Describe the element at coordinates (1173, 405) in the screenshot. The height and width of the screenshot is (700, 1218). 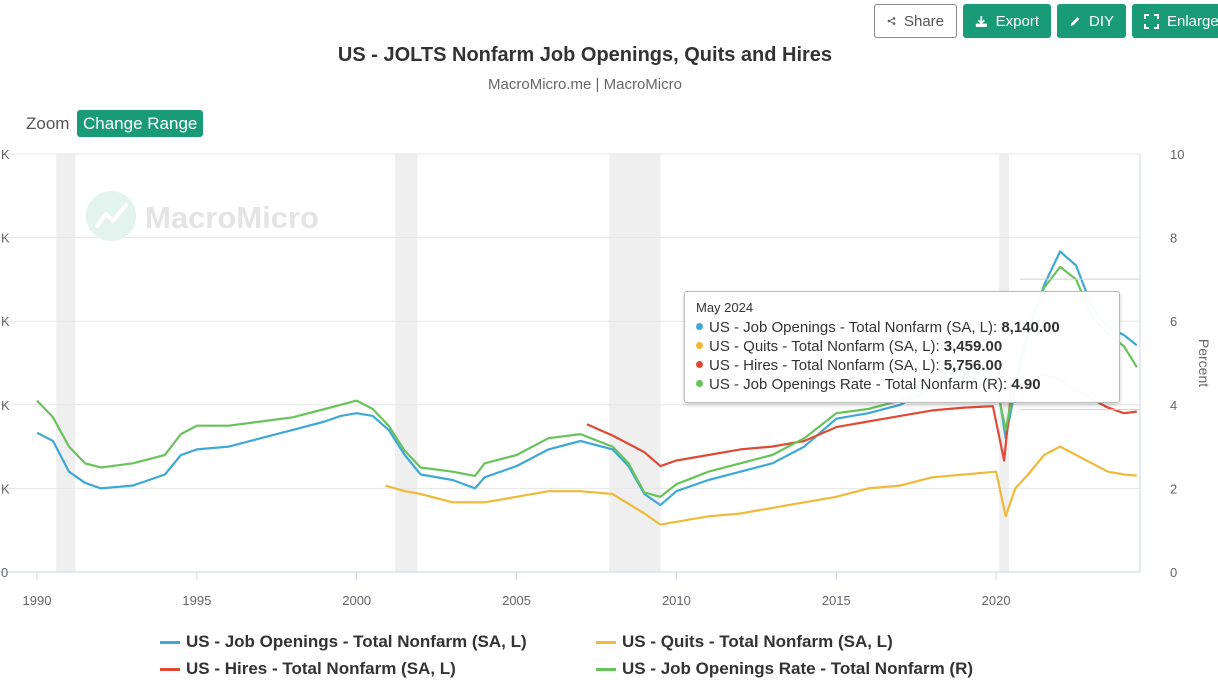
I see `right-tick-label: 4` at that location.